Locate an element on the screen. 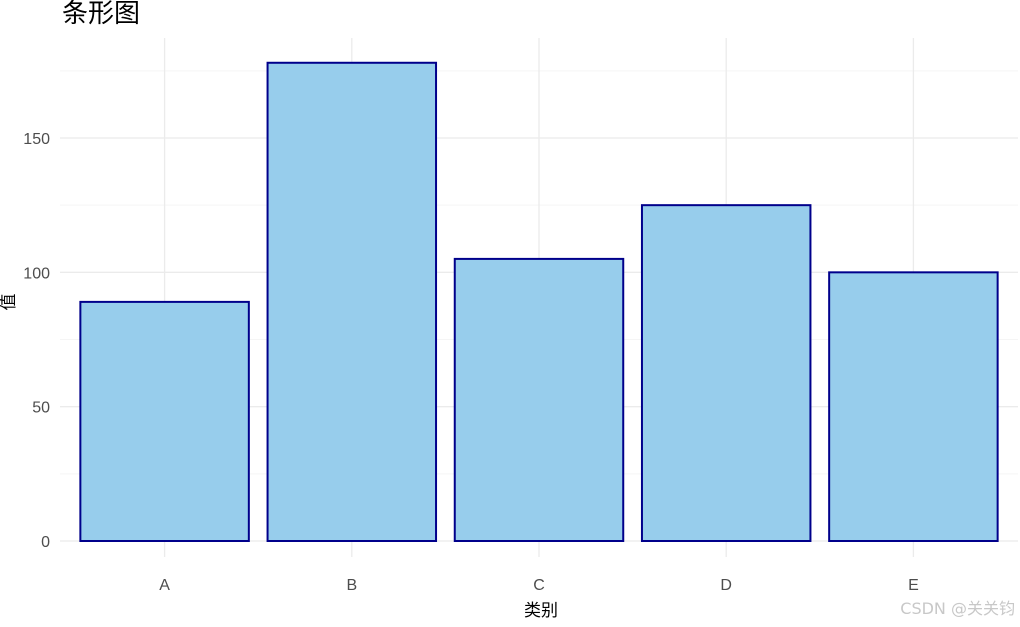  y-tick-label: 50 is located at coordinates (41, 408).